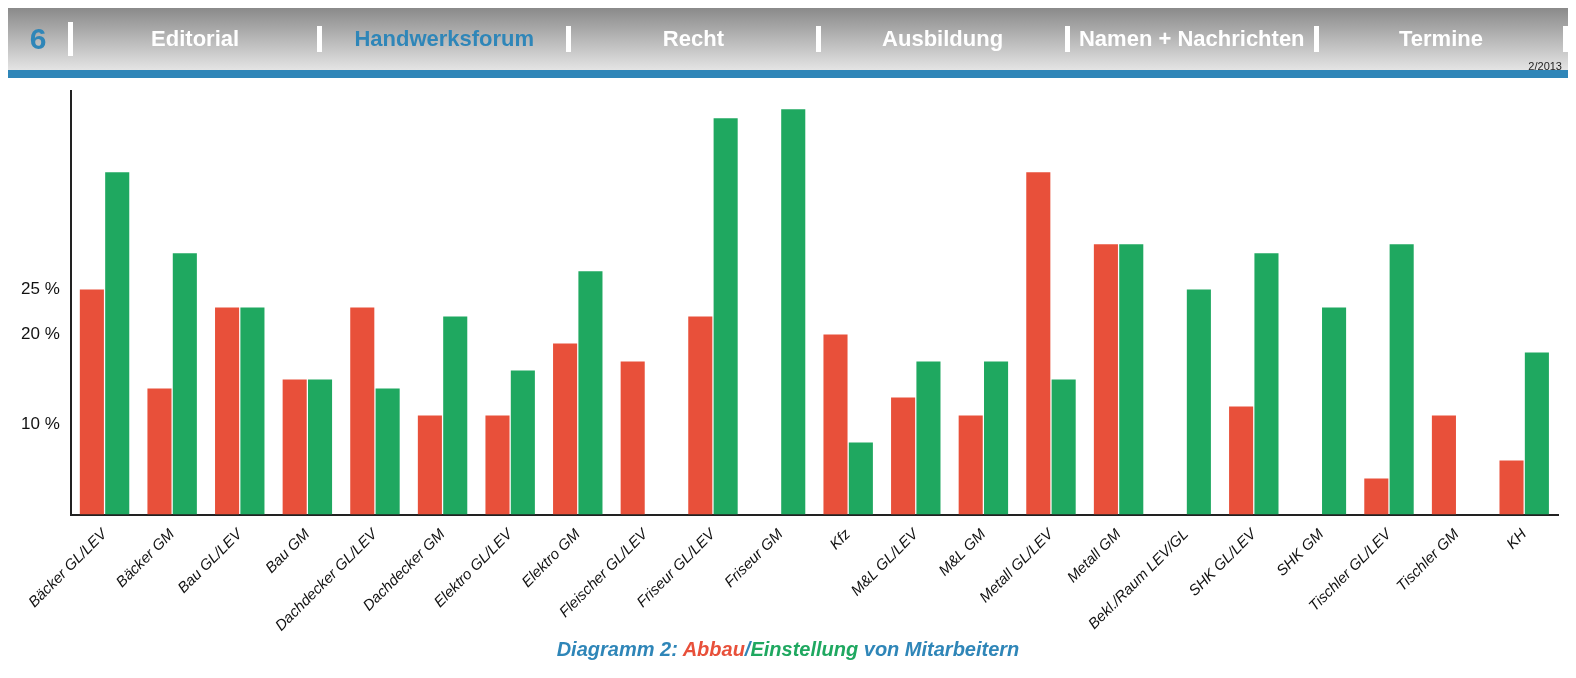 This screenshot has height=678, width=1576. I want to click on text: Namen + Nachrichten, so click(1194, 39).